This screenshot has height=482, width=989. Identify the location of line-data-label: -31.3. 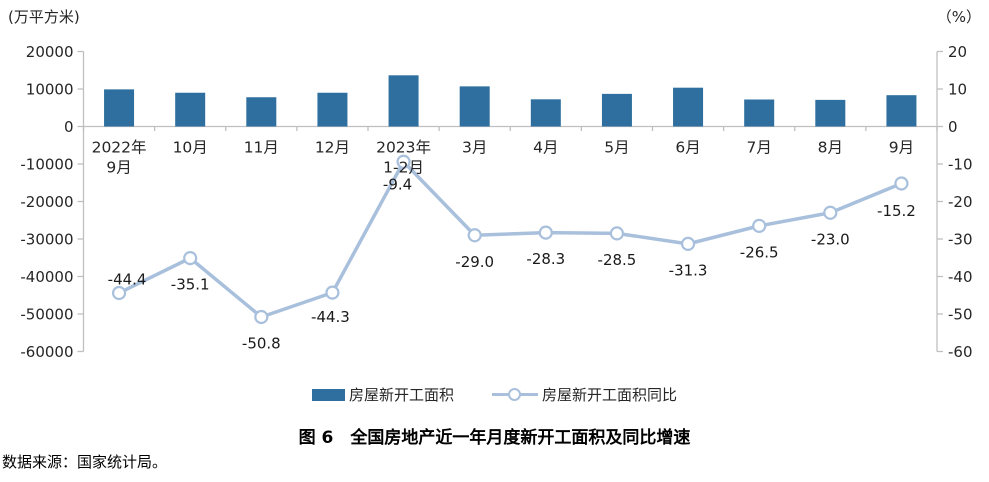
(688, 270).